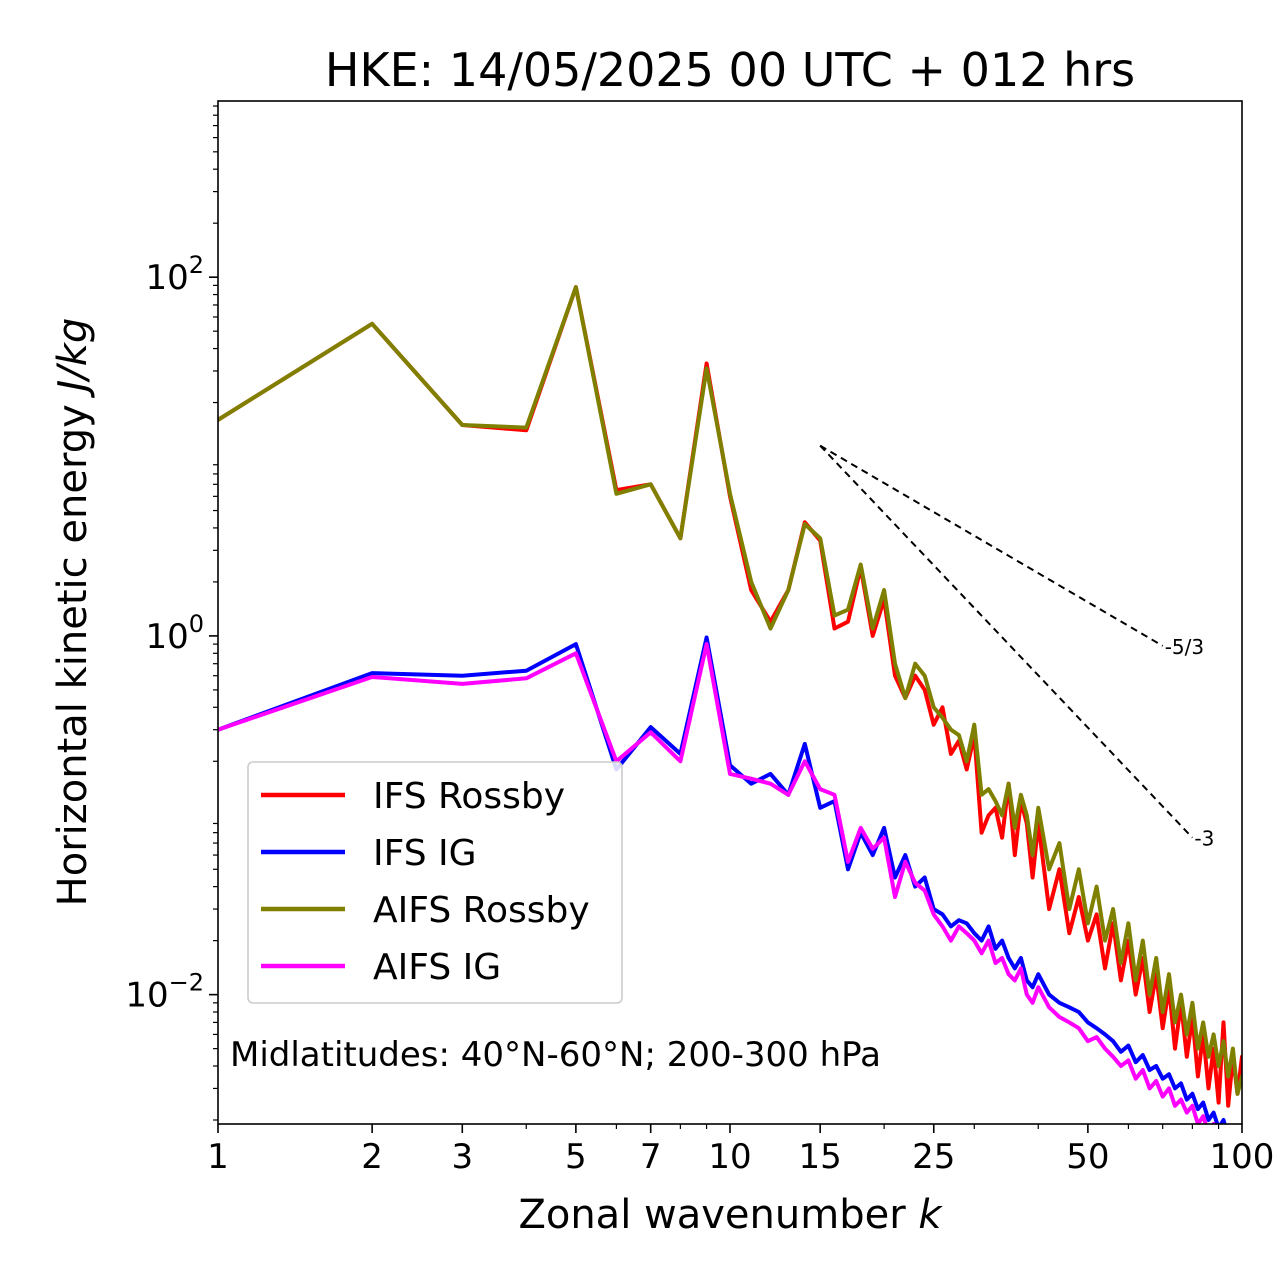  What do you see at coordinates (174, 633) in the screenshot?
I see `y-tick-label: 10⁰` at bounding box center [174, 633].